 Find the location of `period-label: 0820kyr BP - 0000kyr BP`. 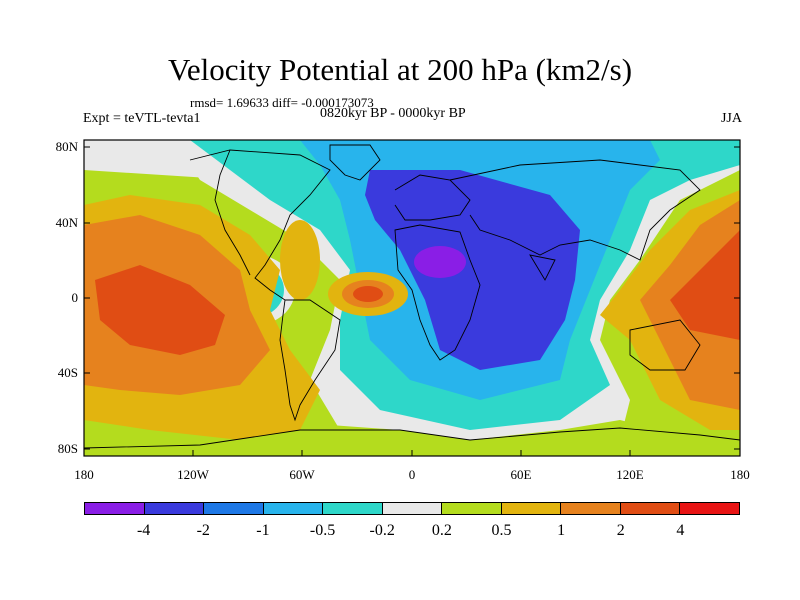

period-label: 0820kyr BP - 0000kyr BP is located at coordinates (393, 113).